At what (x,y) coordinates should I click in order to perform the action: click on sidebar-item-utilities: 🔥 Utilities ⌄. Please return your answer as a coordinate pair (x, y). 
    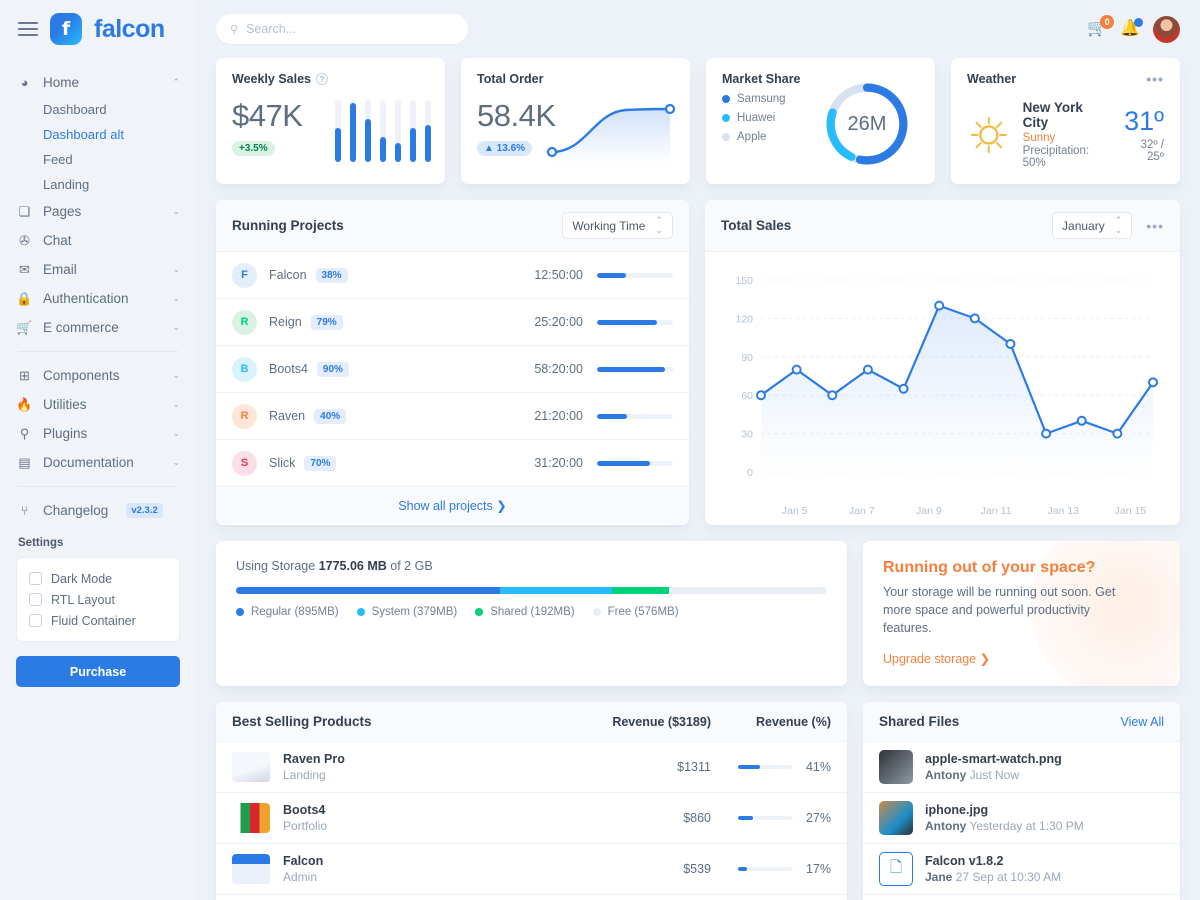
    Looking at the image, I should click on (98, 404).